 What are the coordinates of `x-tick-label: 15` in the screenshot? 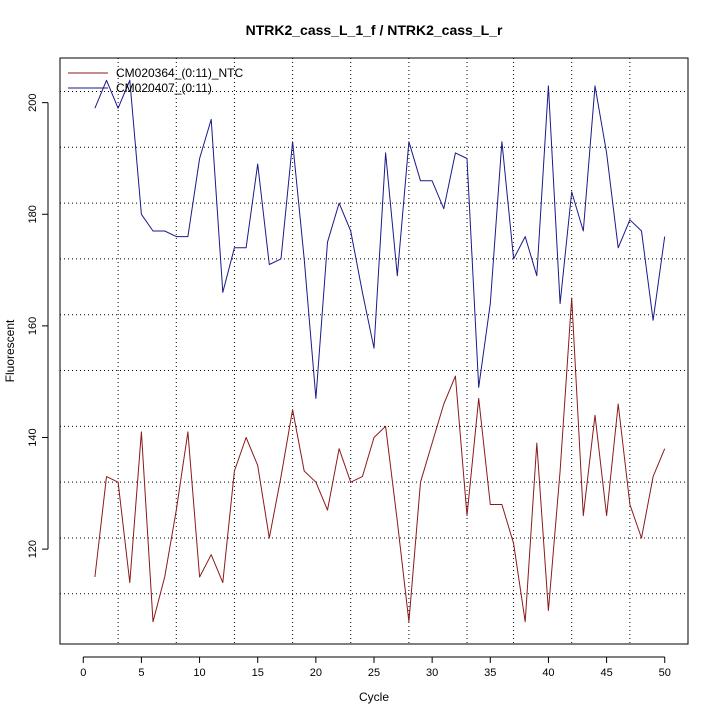 It's located at (258, 673).